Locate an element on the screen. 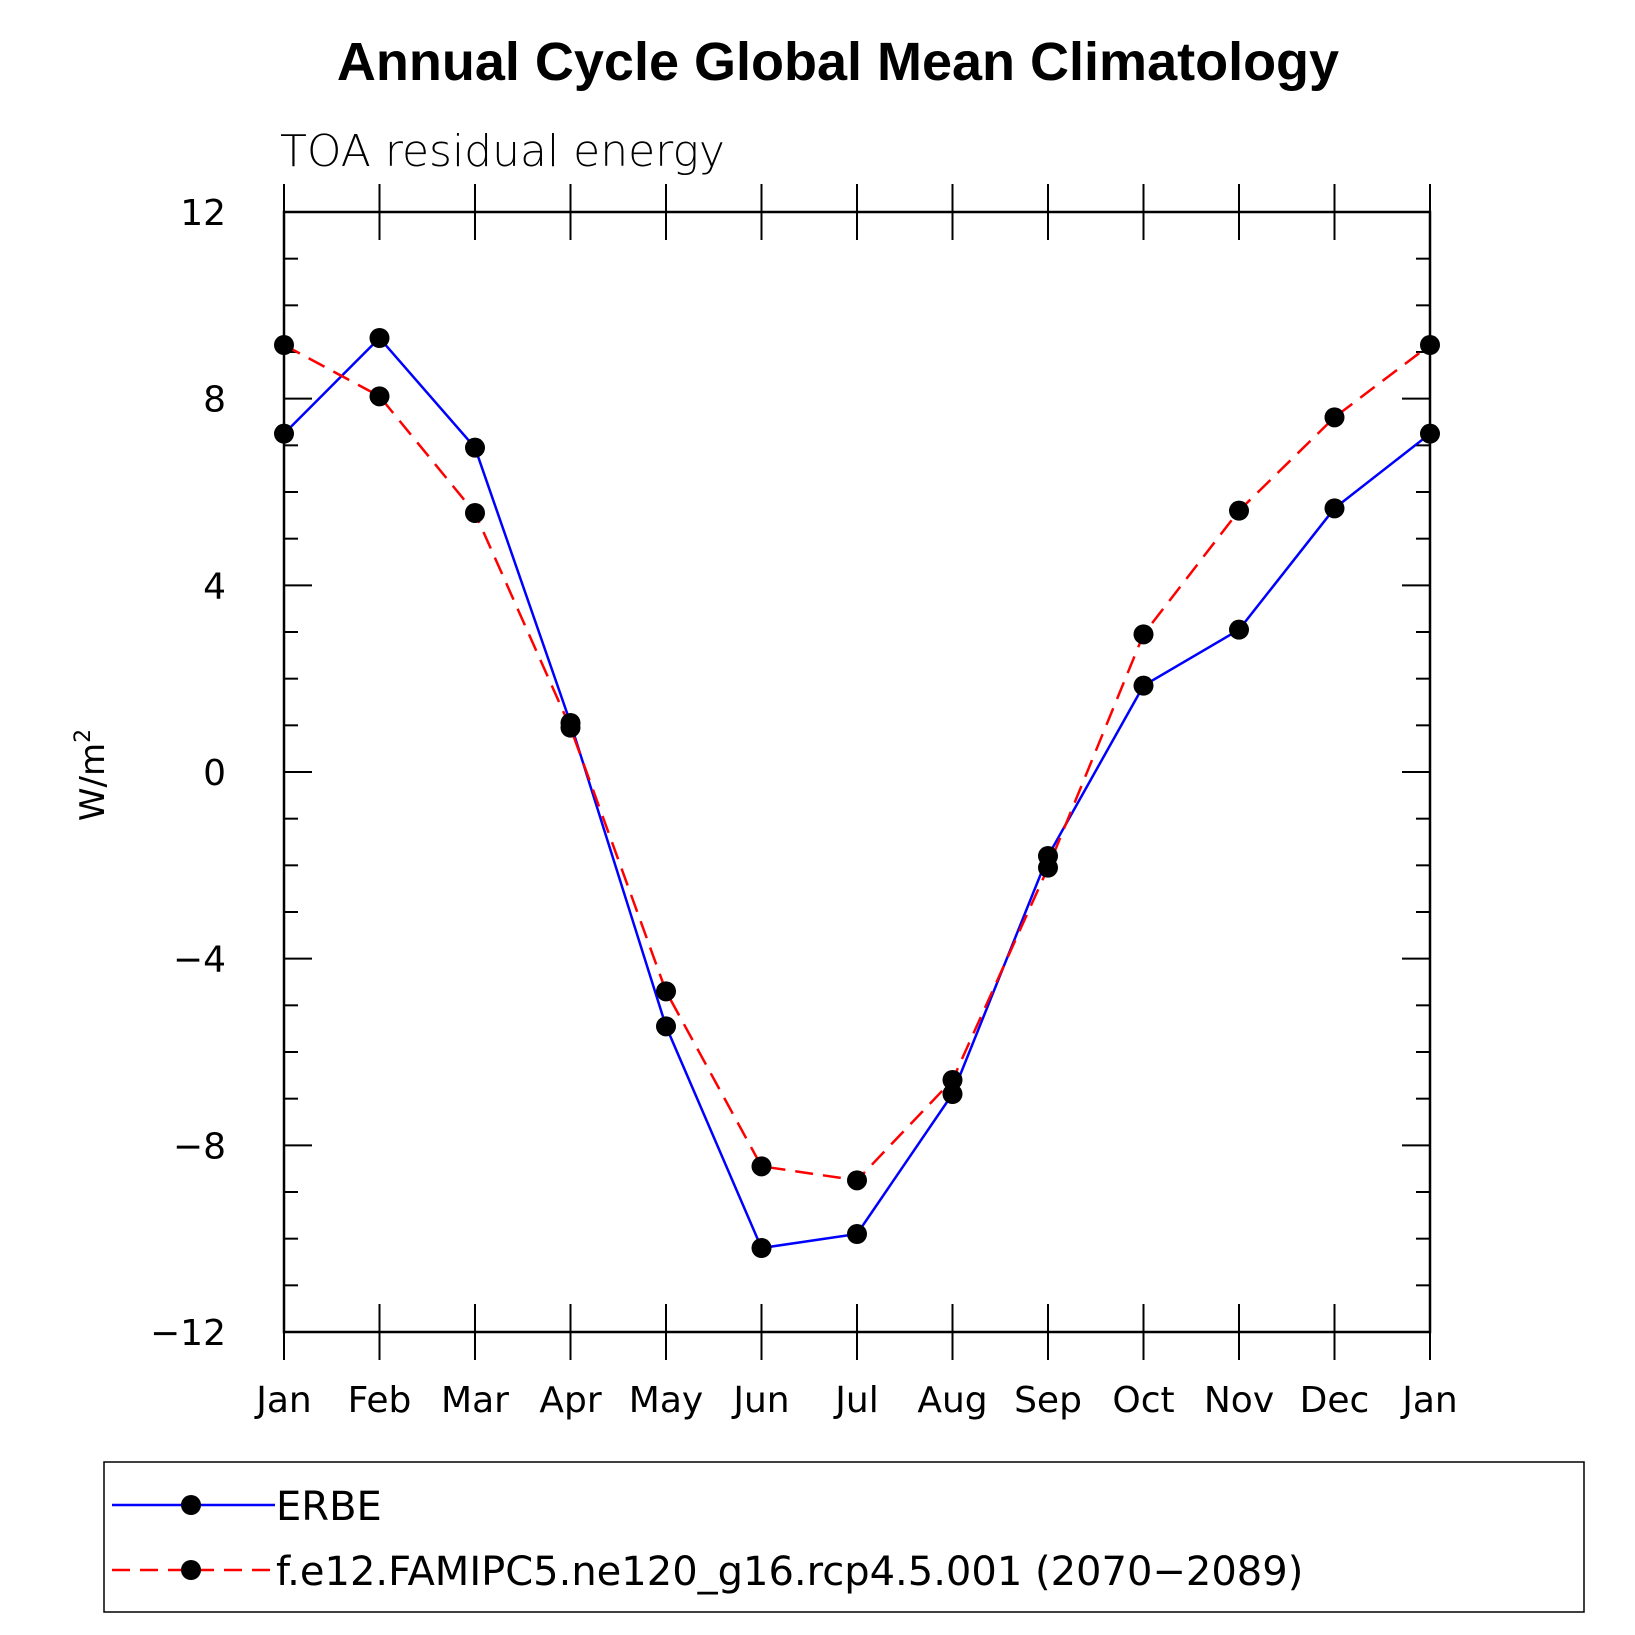 Image resolution: width=1635 pixels, height=1635 pixels. x-tick-label: Apr is located at coordinates (570, 1400).